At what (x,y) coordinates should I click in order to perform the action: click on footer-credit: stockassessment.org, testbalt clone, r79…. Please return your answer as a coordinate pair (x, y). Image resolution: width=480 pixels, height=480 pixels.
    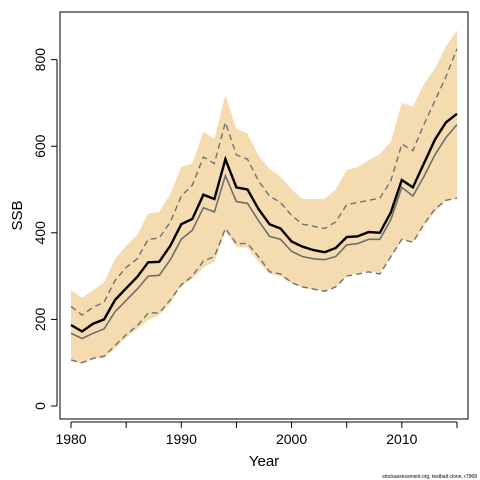
    Looking at the image, I should click on (429, 477).